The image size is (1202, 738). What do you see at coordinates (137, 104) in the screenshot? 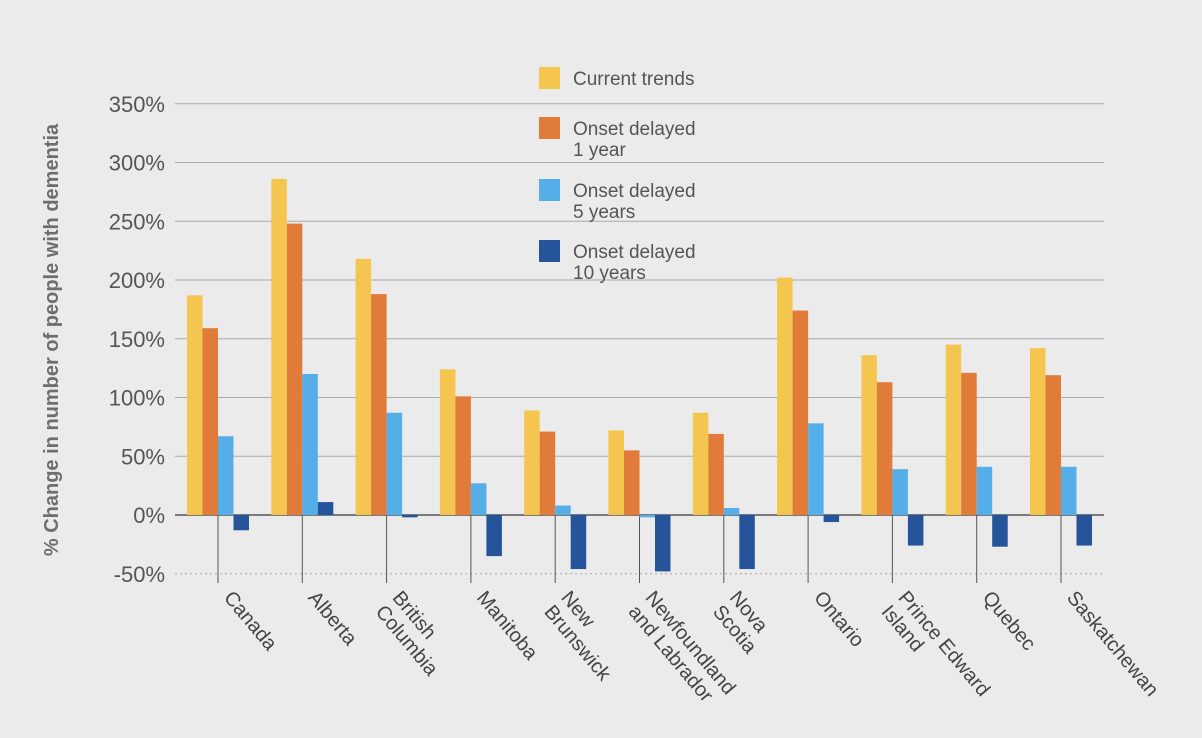
I see `y-tick-label: 350%` at bounding box center [137, 104].